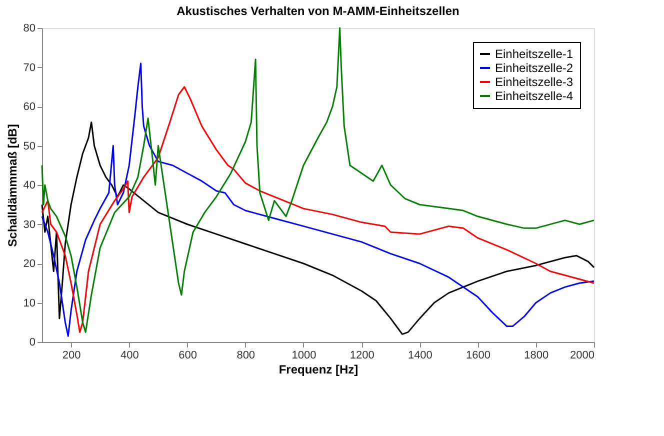  I want to click on y-tick-label: 60, so click(29, 107).